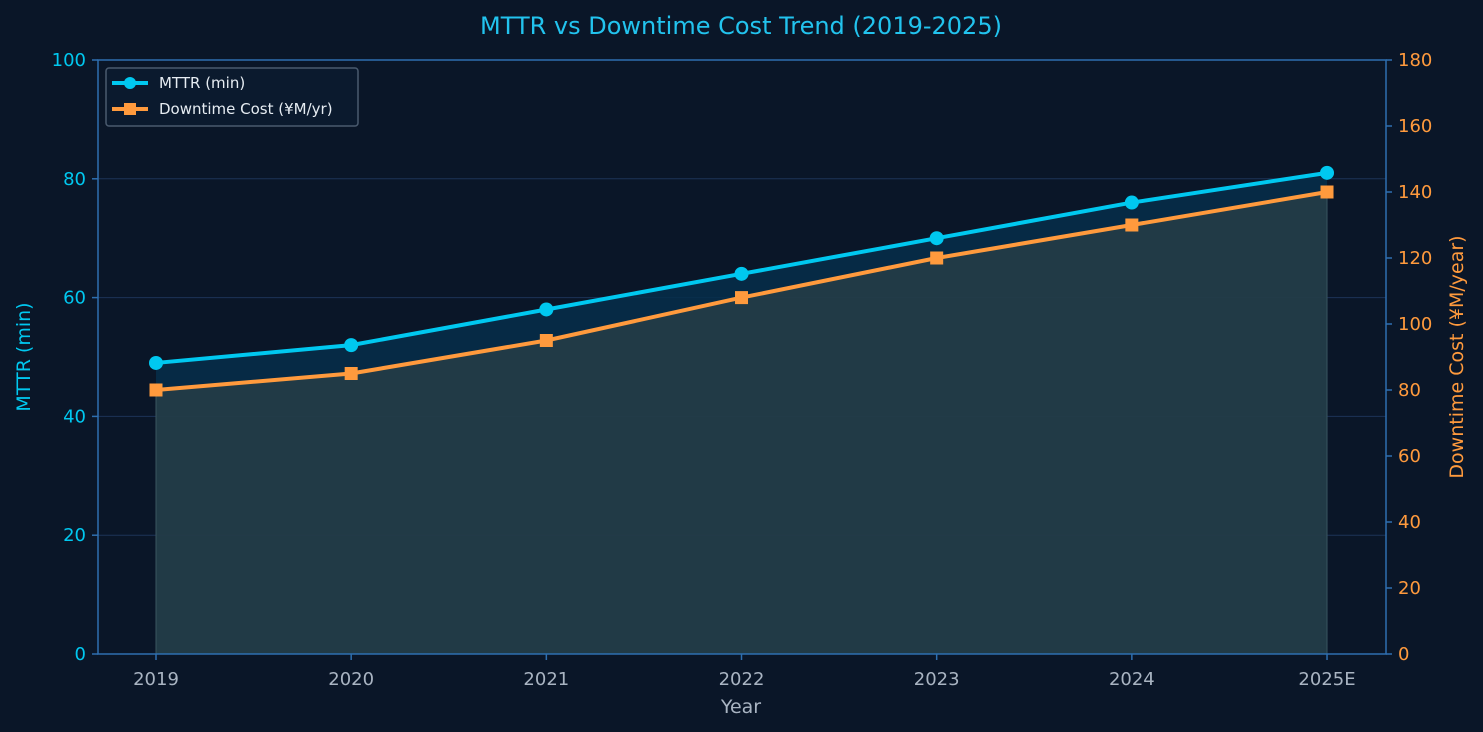 The image size is (1483, 732). I want to click on y-tick-label-5: 100, so click(69, 60).